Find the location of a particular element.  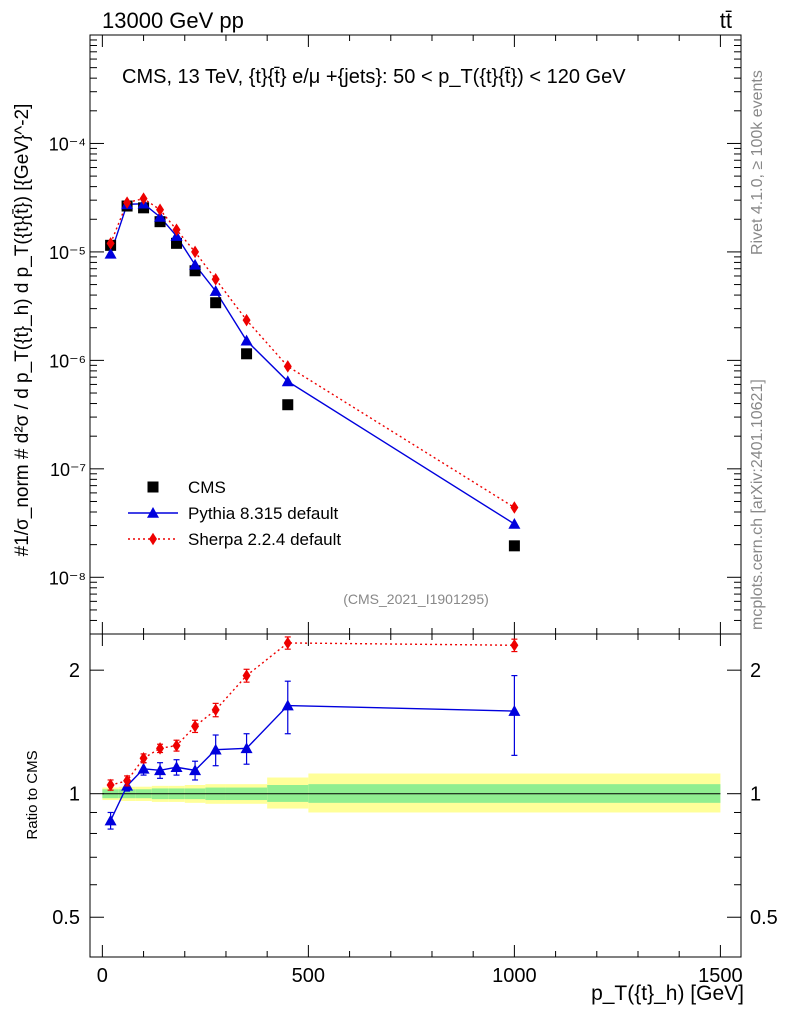

x-tick-label: 500 is located at coordinates (308, 976).